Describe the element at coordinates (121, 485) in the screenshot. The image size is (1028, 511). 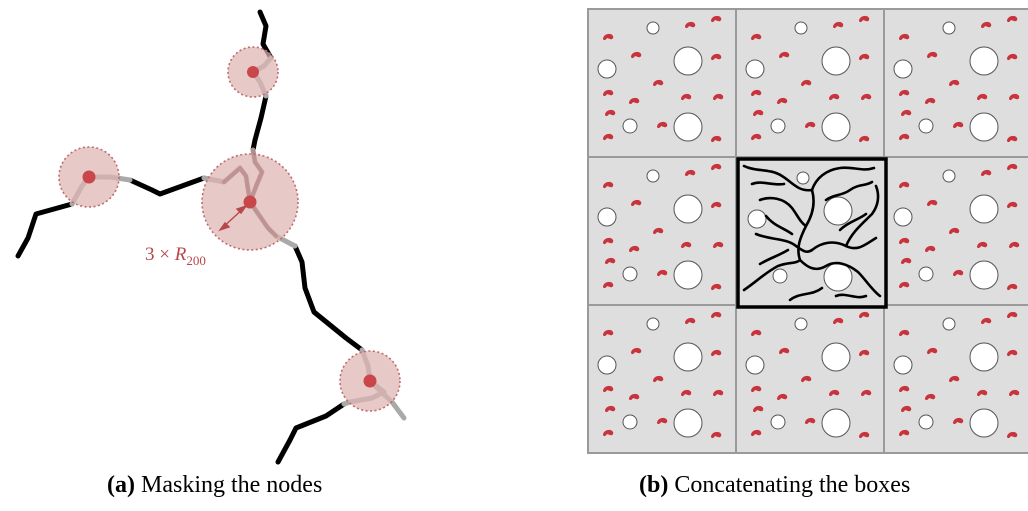
I see `caption-a-letter: (a)` at that location.